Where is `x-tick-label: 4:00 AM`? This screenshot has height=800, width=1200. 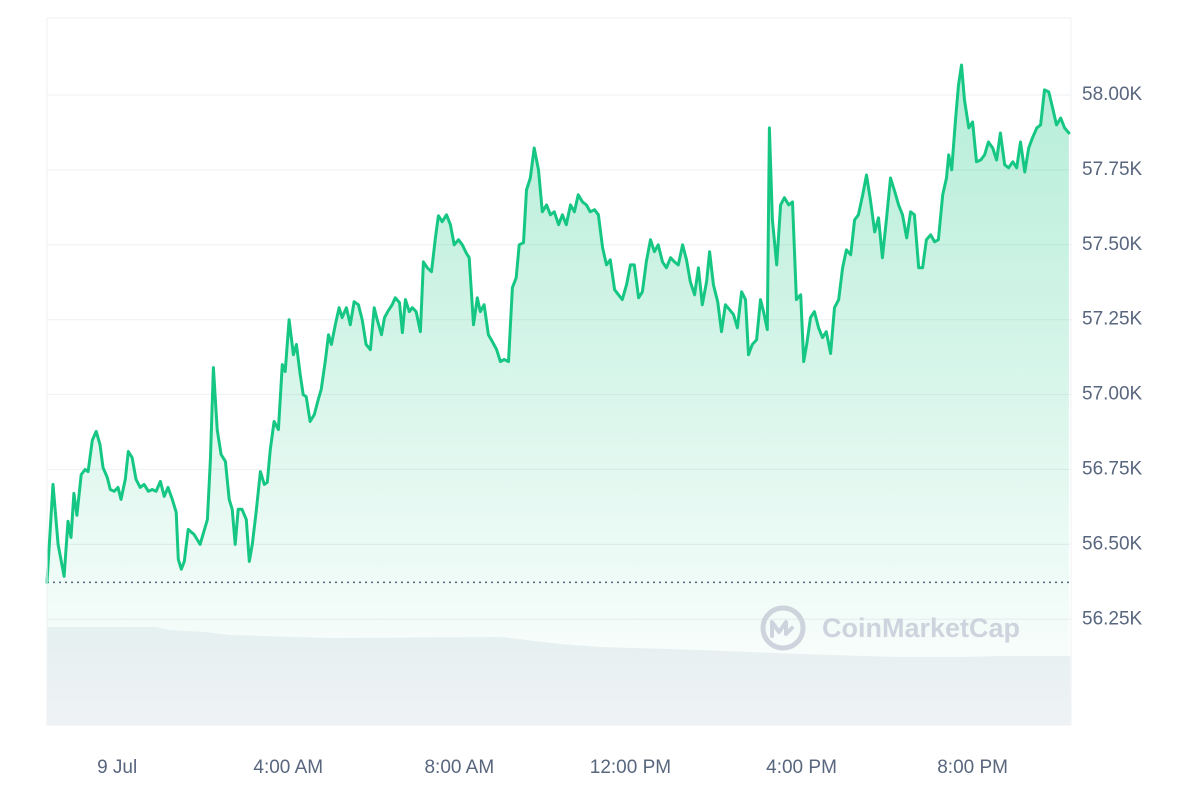 x-tick-label: 4:00 AM is located at coordinates (288, 767).